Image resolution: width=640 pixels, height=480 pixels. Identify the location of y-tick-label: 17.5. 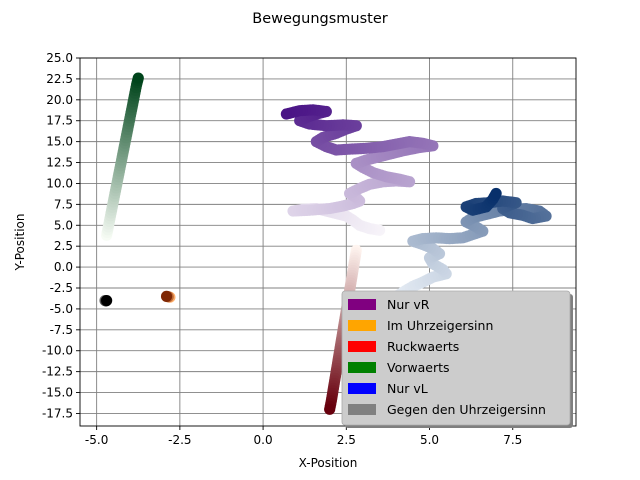
(59, 121).